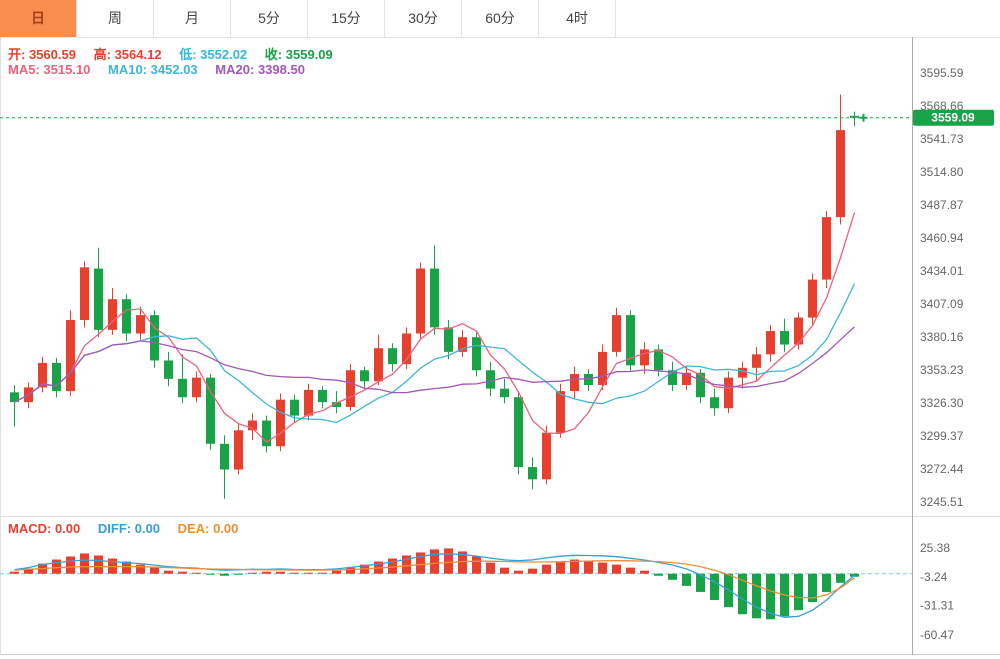 The image size is (1000, 659). I want to click on macd-legend: MACD: 0.00 DIFF: 0.00 DEA: 0.00, so click(130, 528).